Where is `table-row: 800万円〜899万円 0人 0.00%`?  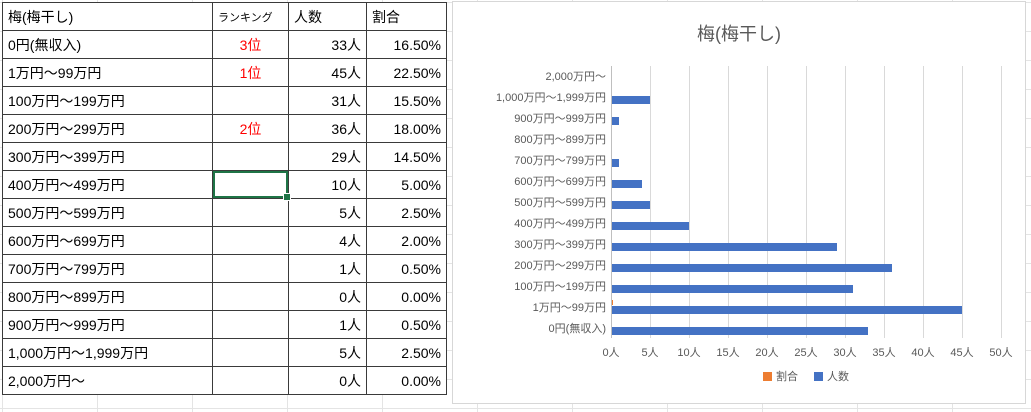 table-row: 800万円〜899万円 0人 0.00% is located at coordinates (224, 296).